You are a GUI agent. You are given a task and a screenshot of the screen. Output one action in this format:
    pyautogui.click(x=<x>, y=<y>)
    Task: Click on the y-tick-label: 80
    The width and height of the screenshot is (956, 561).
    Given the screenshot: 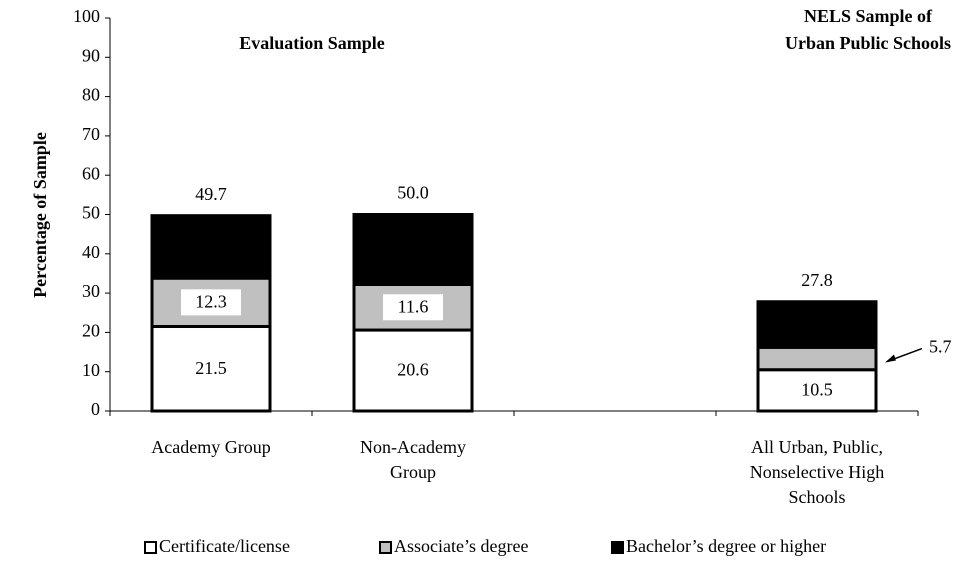 What is the action you would take?
    pyautogui.click(x=91, y=95)
    